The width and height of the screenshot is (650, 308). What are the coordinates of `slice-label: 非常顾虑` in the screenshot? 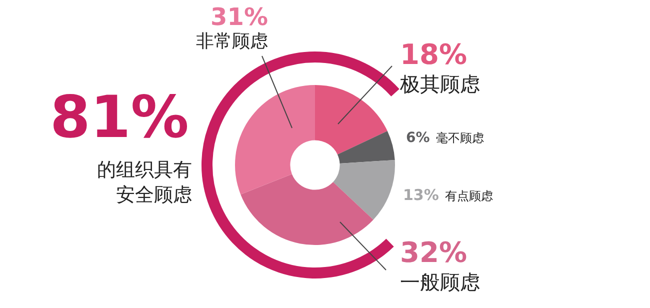 It's located at (232, 42).